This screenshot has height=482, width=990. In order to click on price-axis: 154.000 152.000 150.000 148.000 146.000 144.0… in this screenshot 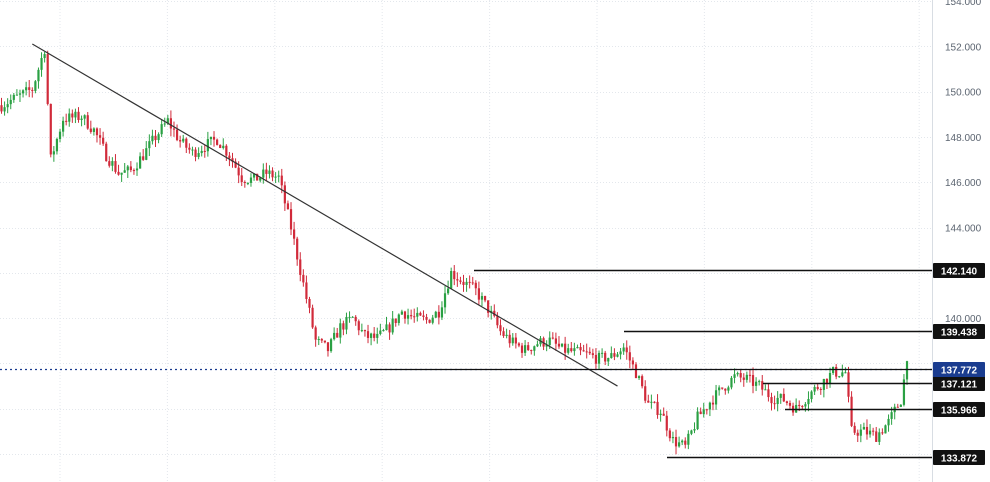, I will do `click(959, 232)`.